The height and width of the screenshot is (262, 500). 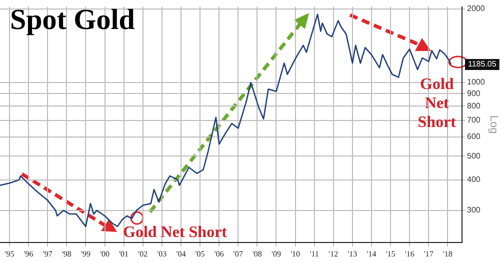 I want to click on x-tick-label: '09, so click(x=276, y=253).